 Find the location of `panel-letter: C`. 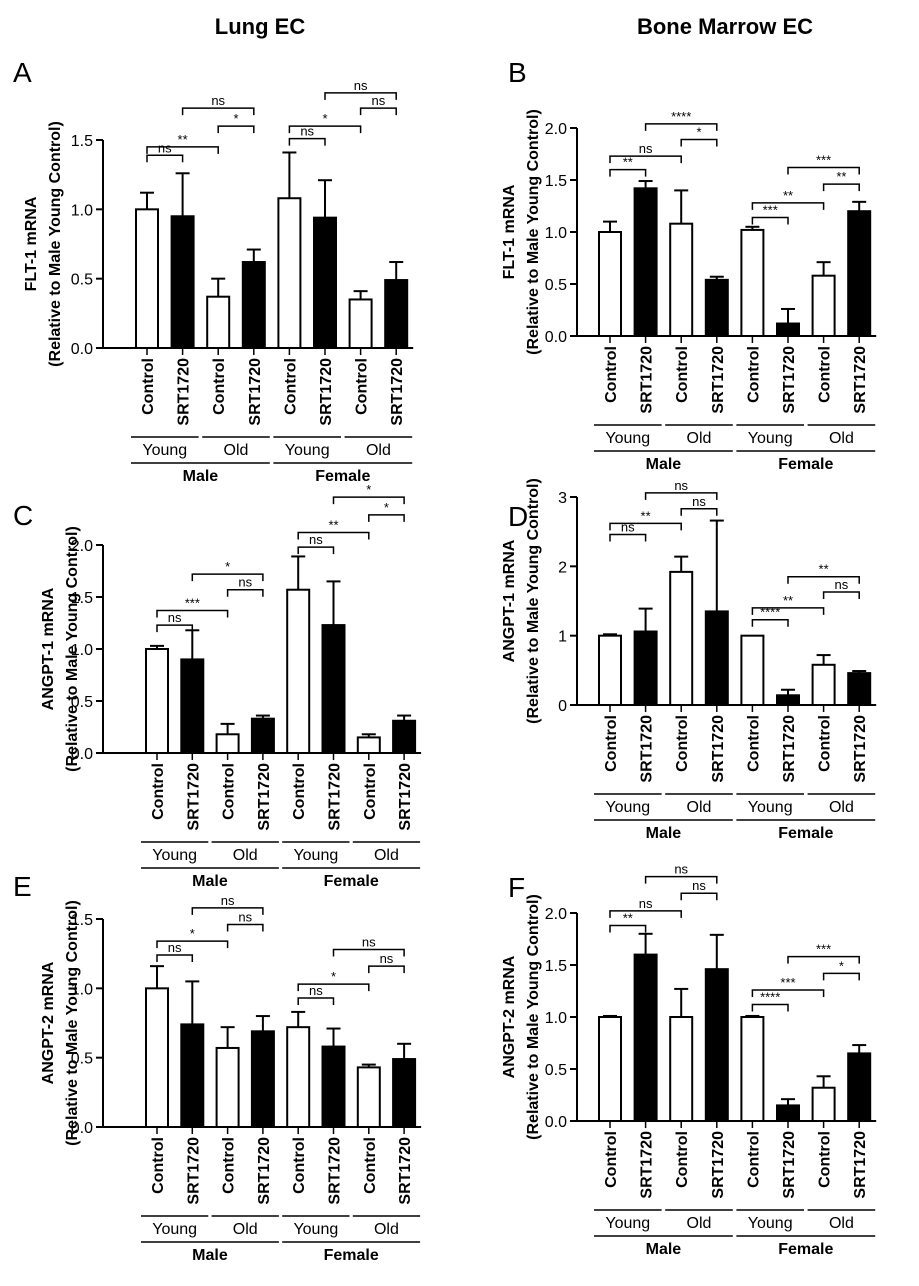

panel-letter: C is located at coordinates (23, 515).